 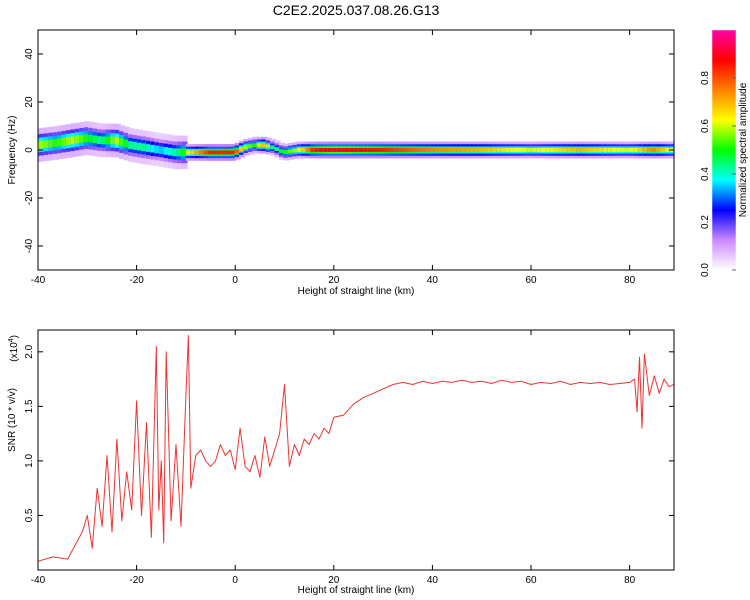 What do you see at coordinates (29, 150) in the screenshot?
I see `spectrogram-ytick-label: 0` at bounding box center [29, 150].